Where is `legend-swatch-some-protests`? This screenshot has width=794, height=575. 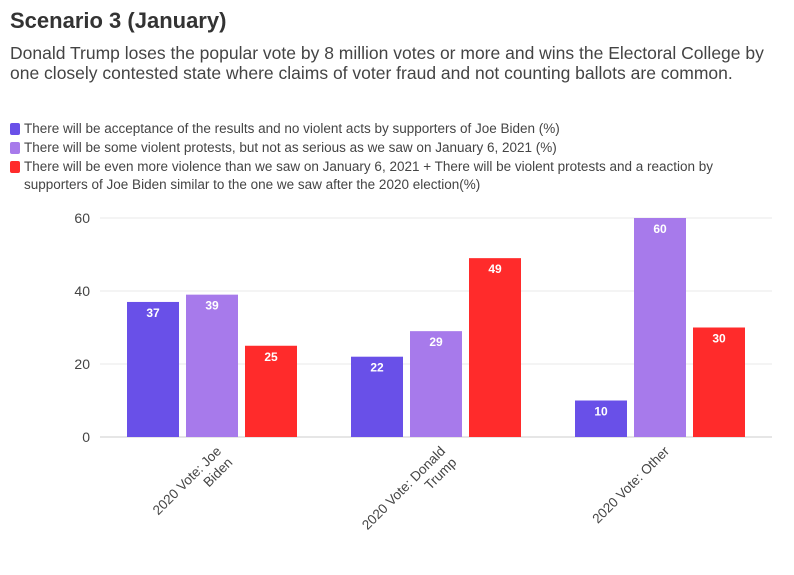
legend-swatch-some-protests is located at coordinates (15, 148).